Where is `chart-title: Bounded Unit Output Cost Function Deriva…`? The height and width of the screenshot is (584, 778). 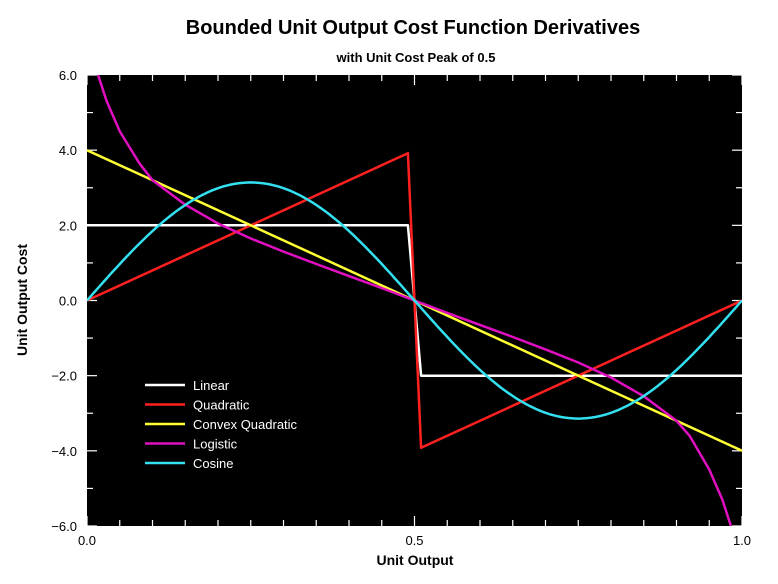 chart-title: Bounded Unit Output Cost Function Deriva… is located at coordinates (413, 28).